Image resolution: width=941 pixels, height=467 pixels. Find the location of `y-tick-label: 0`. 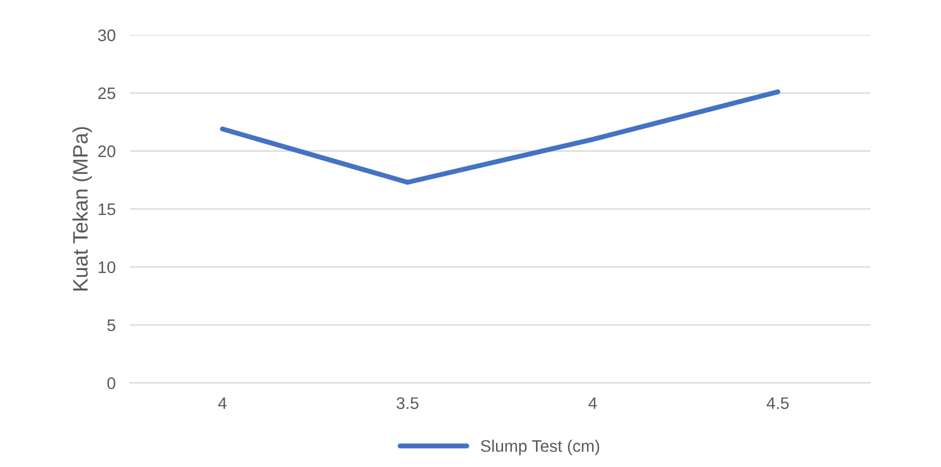

y-tick-label: 0 is located at coordinates (111, 383).